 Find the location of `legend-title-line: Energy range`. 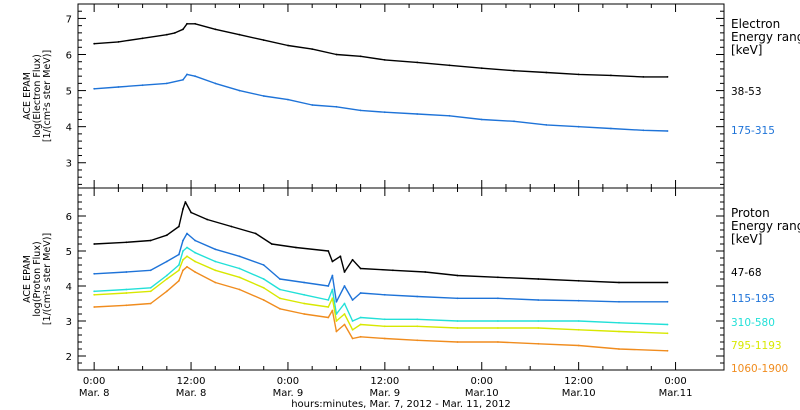

legend-title-line: Energy range is located at coordinates (765, 37).